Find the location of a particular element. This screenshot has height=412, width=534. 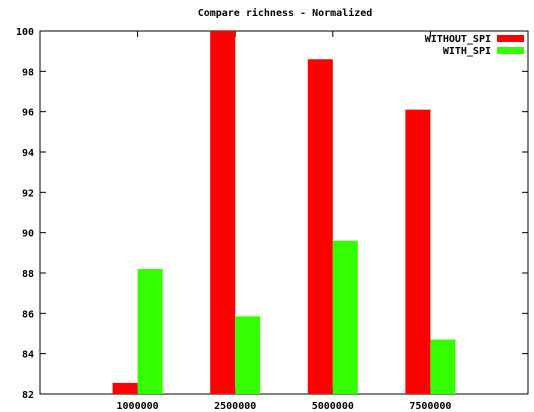

x-tick-label: 5000000 is located at coordinates (333, 406).